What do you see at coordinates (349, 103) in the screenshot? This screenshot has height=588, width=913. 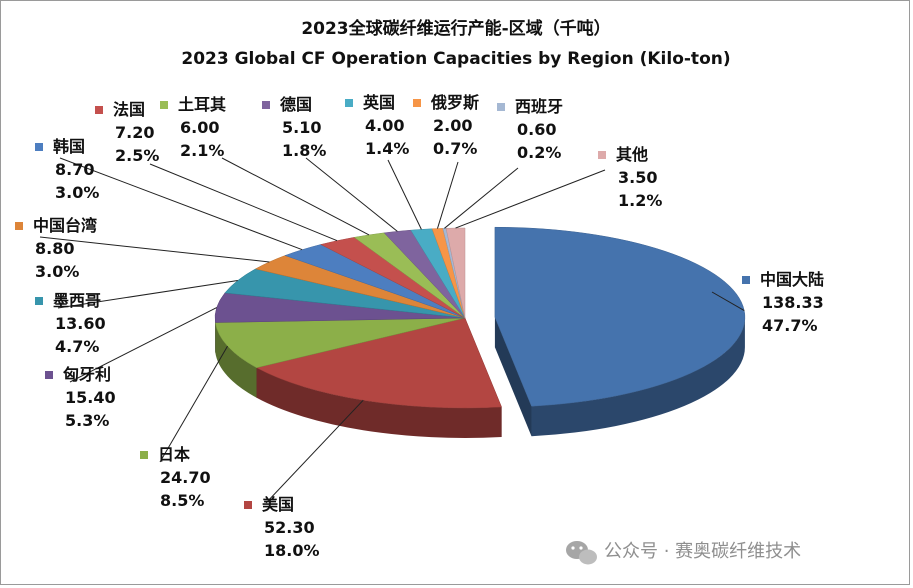 I see `legend-key-英国` at bounding box center [349, 103].